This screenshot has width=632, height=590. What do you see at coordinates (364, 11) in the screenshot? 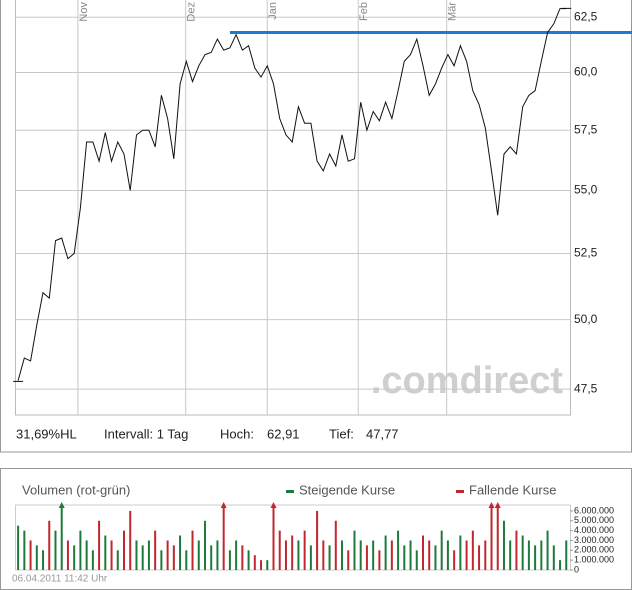
I see `x-tick-label: Feb` at bounding box center [364, 11].